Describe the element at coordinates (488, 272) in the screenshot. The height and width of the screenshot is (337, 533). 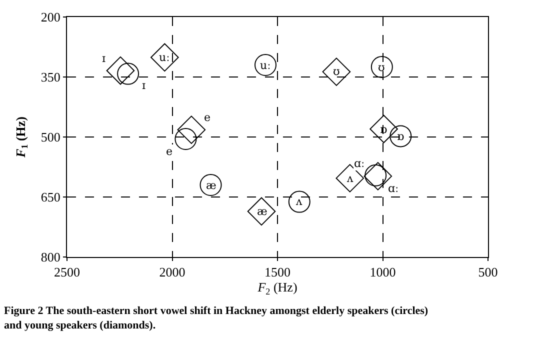
I see `x-tick-label: 500` at that location.